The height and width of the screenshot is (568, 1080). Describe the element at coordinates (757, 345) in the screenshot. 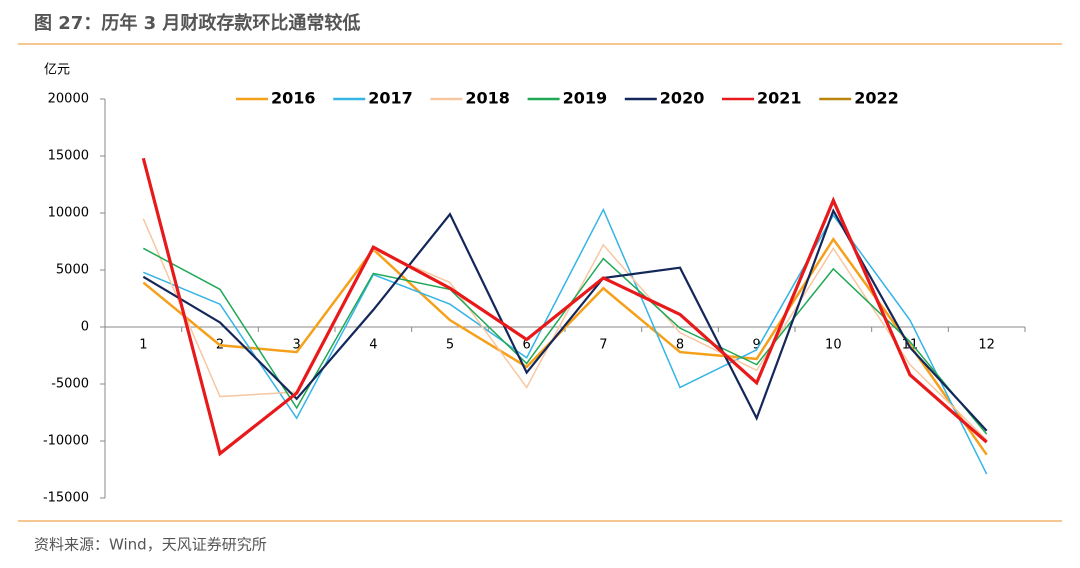

I see `x-tick-label: 9` at that location.